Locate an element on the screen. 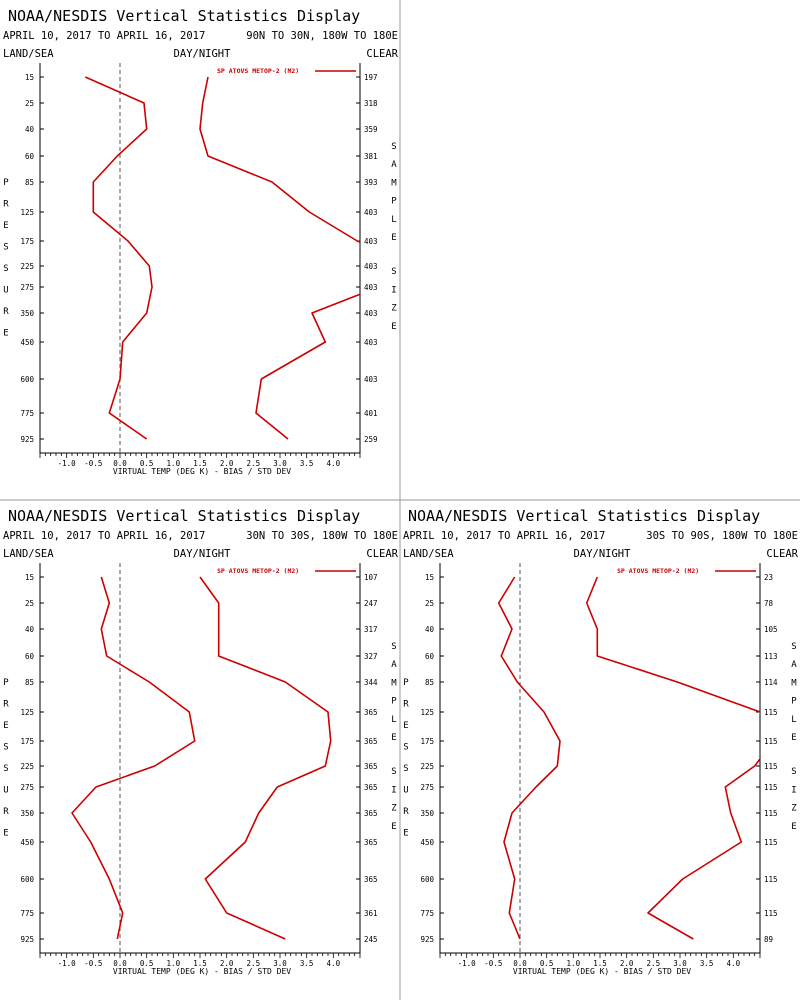 Image resolution: width=800 pixels, height=1004 pixels. y-axis-label-letter: P is located at coordinates (6, 183).